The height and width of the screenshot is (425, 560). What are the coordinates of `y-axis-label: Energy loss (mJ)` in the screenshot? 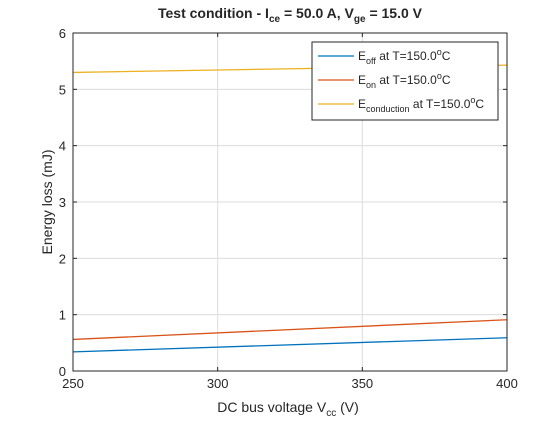 It's located at (47, 201).